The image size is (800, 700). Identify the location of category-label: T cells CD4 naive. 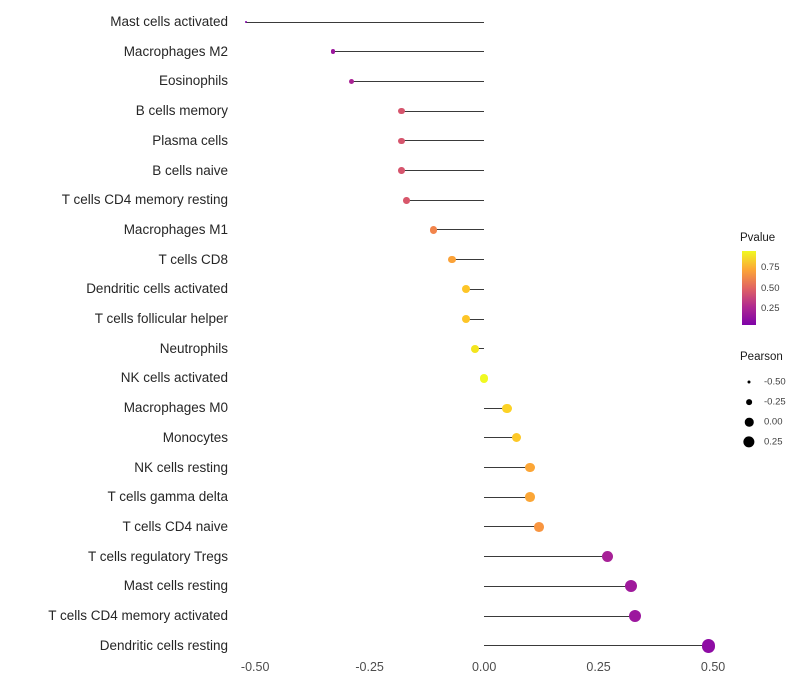
(175, 526).